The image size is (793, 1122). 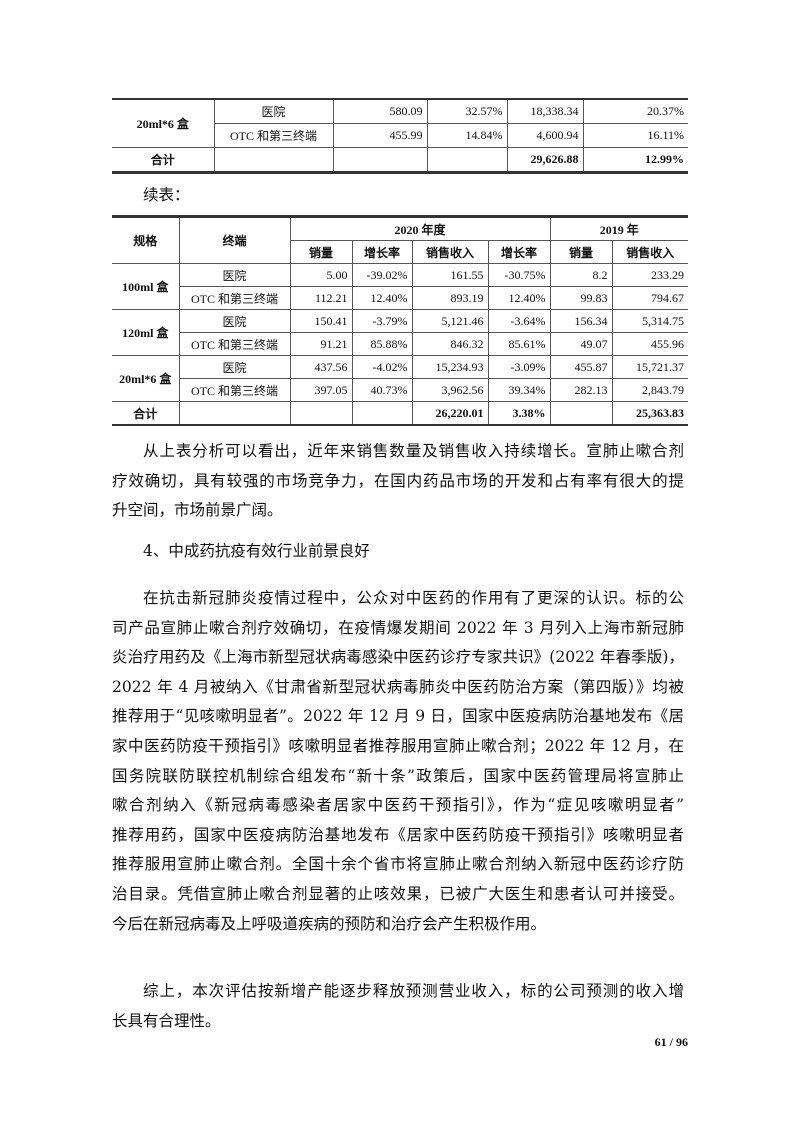 I want to click on text-line: 在抗击新冠肺炎疫情过程中，公众对中医药的作用有了更深的认识。标的公, so click(x=413, y=598).